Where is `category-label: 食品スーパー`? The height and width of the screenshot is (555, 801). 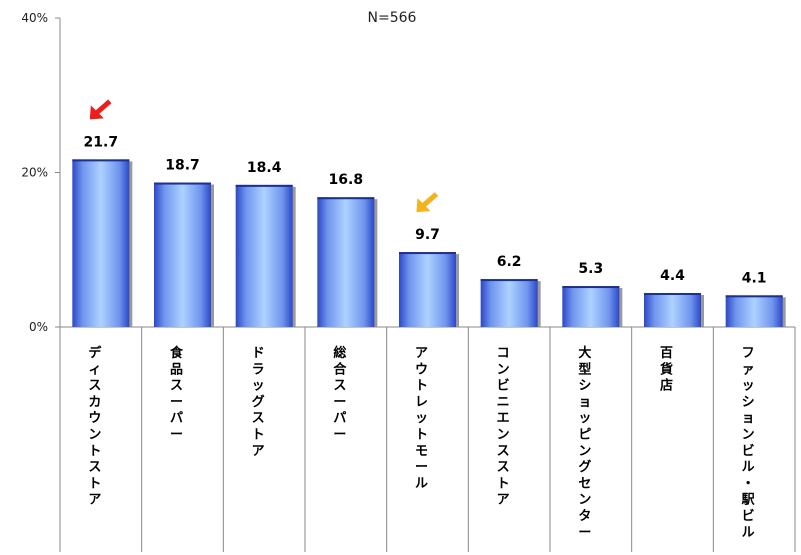
category-label: 食品スーパー is located at coordinates (177, 394).